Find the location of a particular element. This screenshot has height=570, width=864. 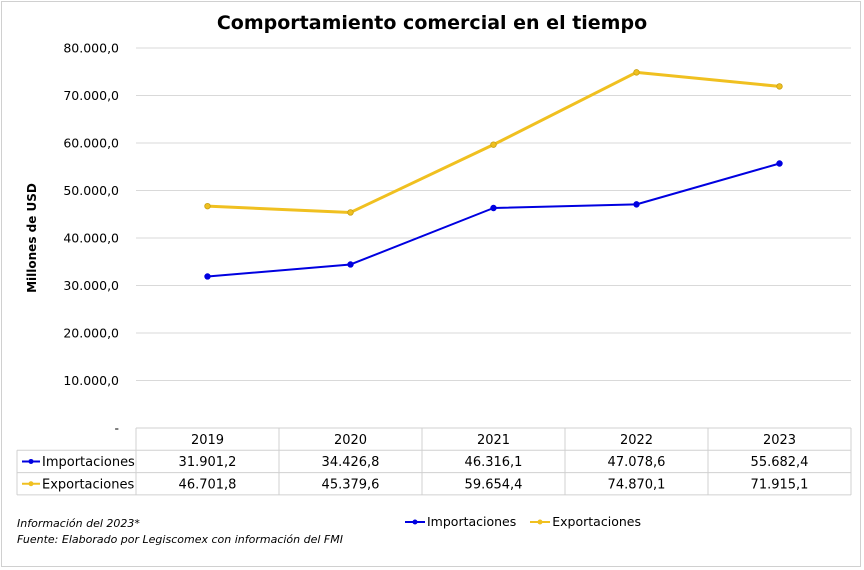

y-tick-label: 50.000,0 is located at coordinates (91, 190).